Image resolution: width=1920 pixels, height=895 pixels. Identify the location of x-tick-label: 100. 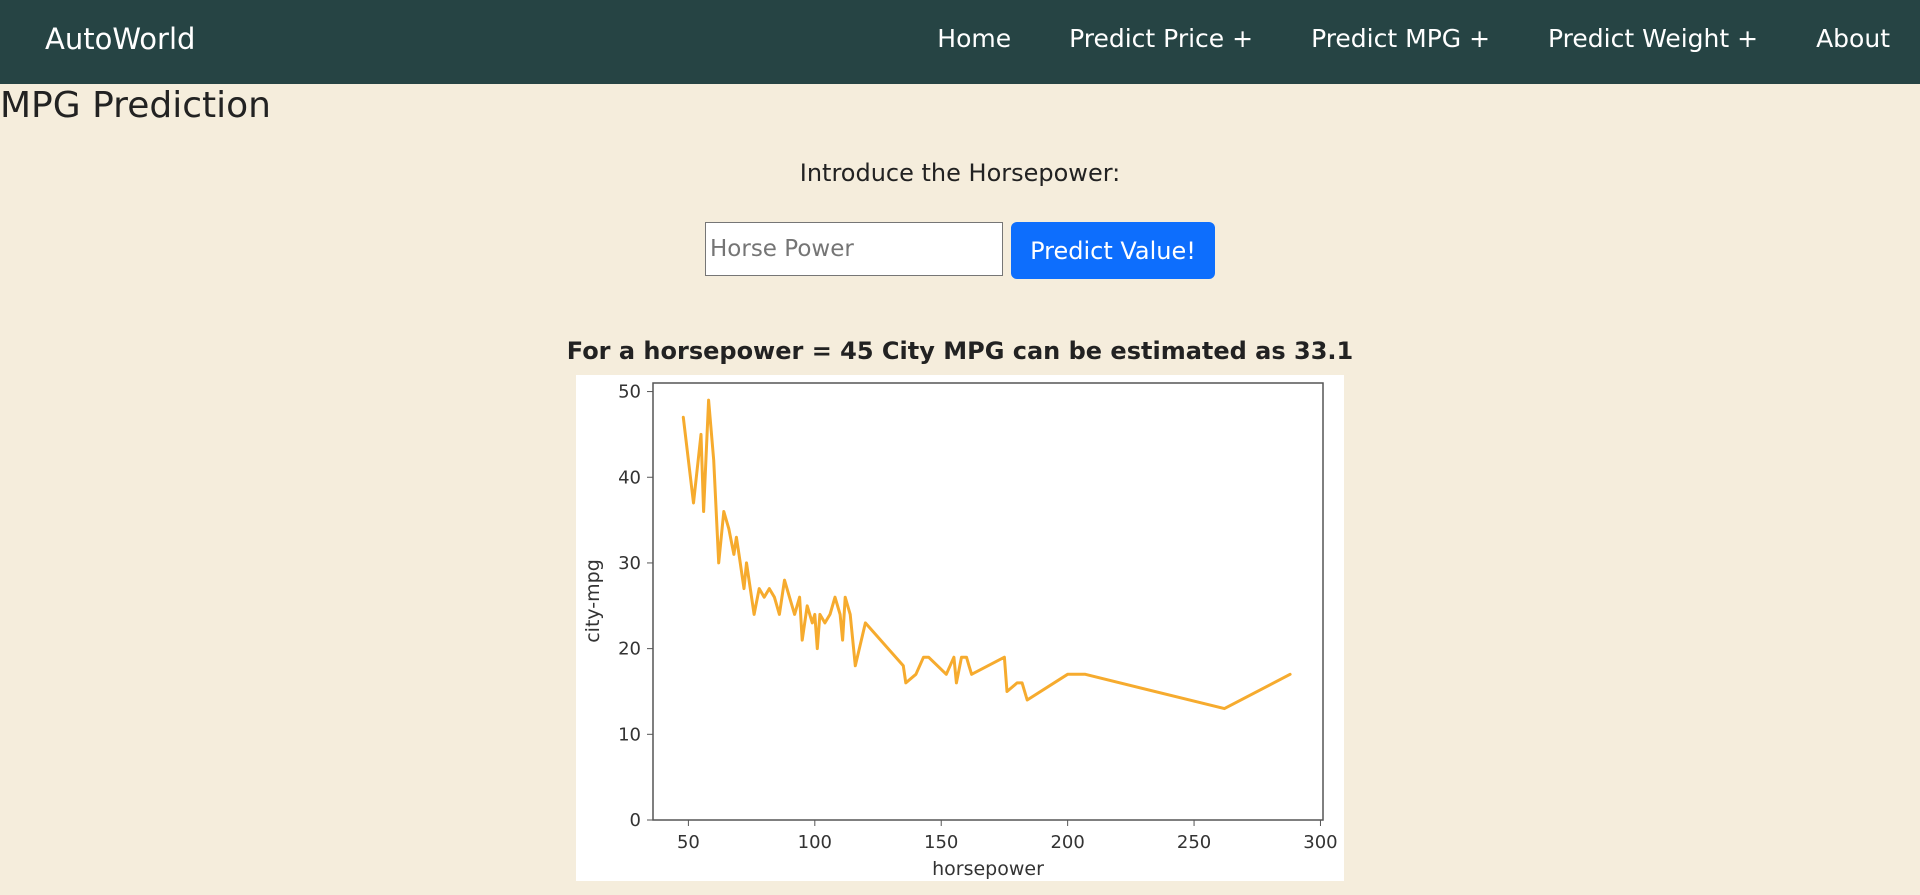
(815, 842).